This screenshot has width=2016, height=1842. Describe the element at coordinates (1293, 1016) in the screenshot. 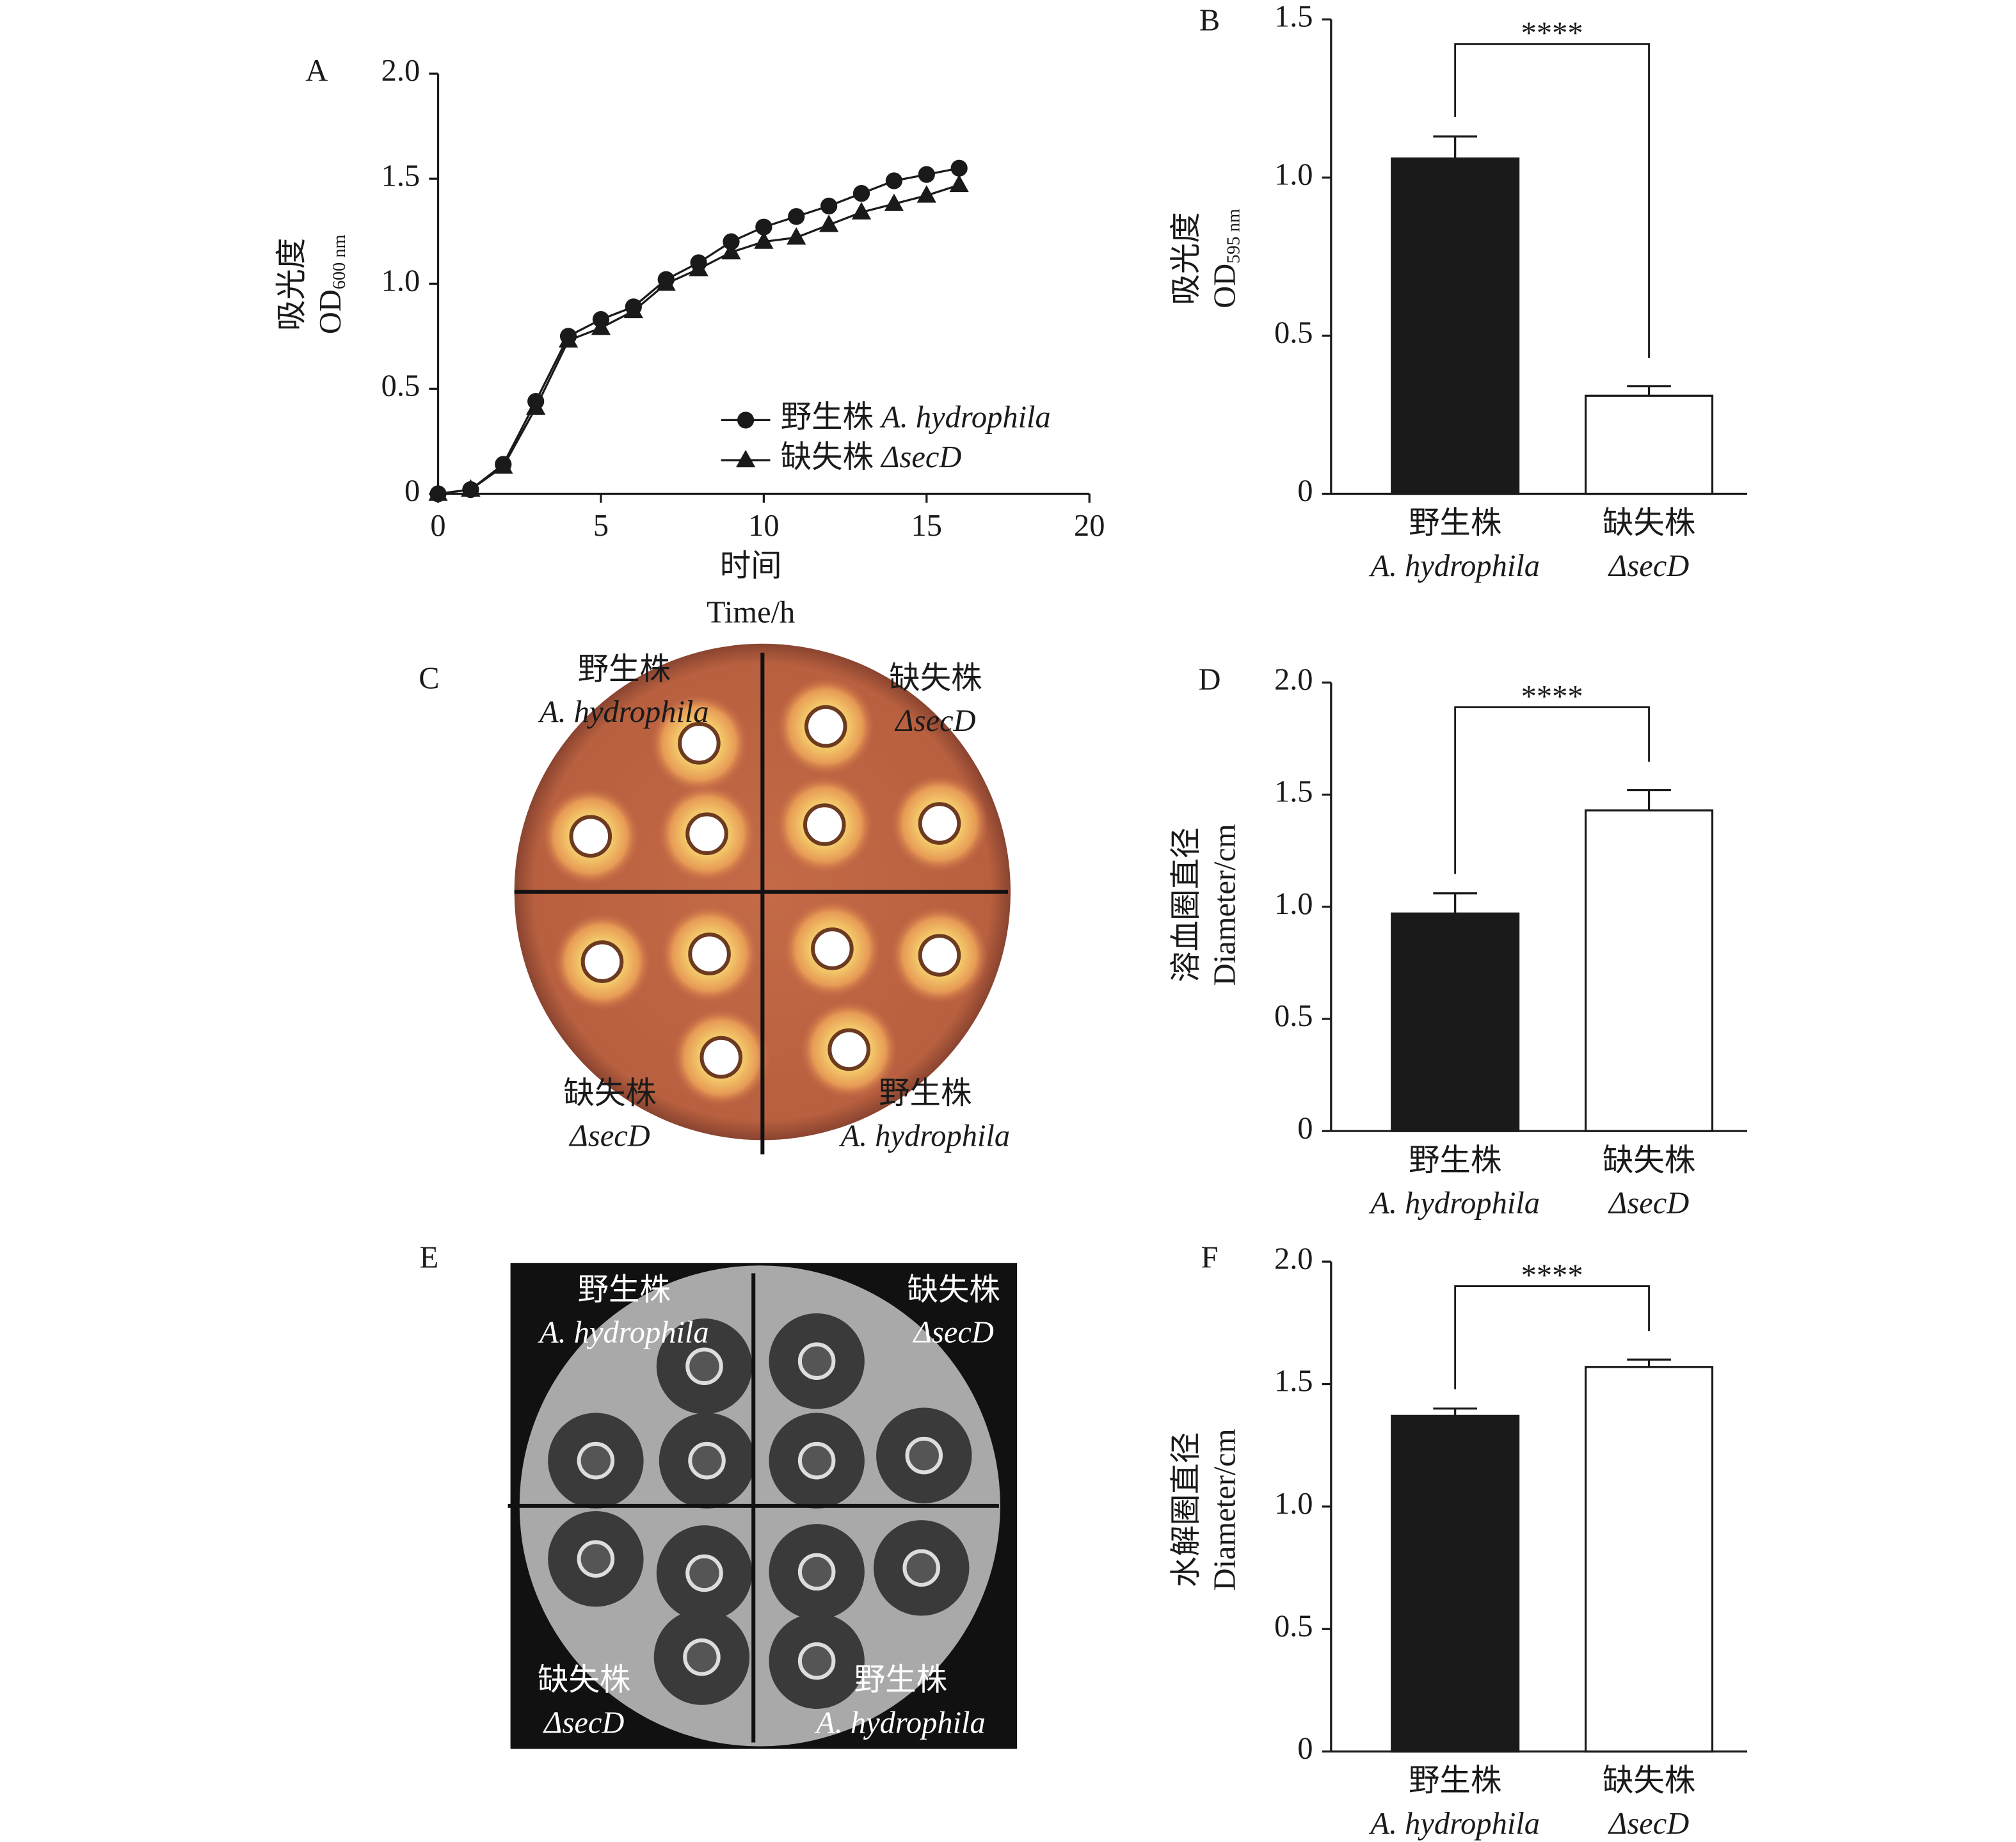

I see `y-tick-label: 0.5` at that location.